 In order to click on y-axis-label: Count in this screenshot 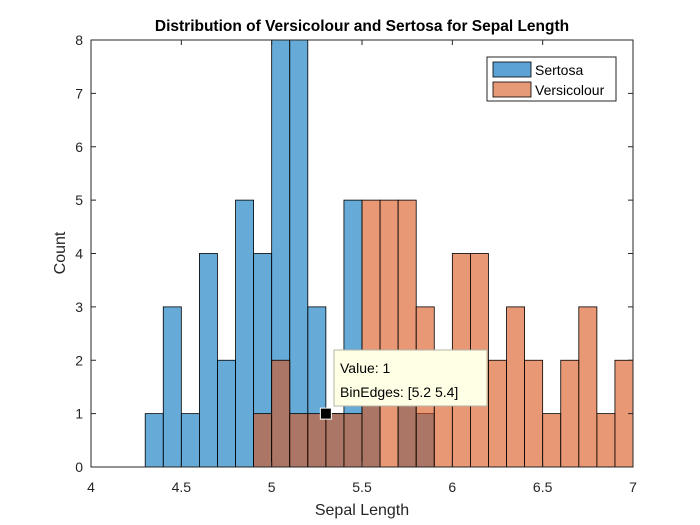, I will do `click(60, 252)`.